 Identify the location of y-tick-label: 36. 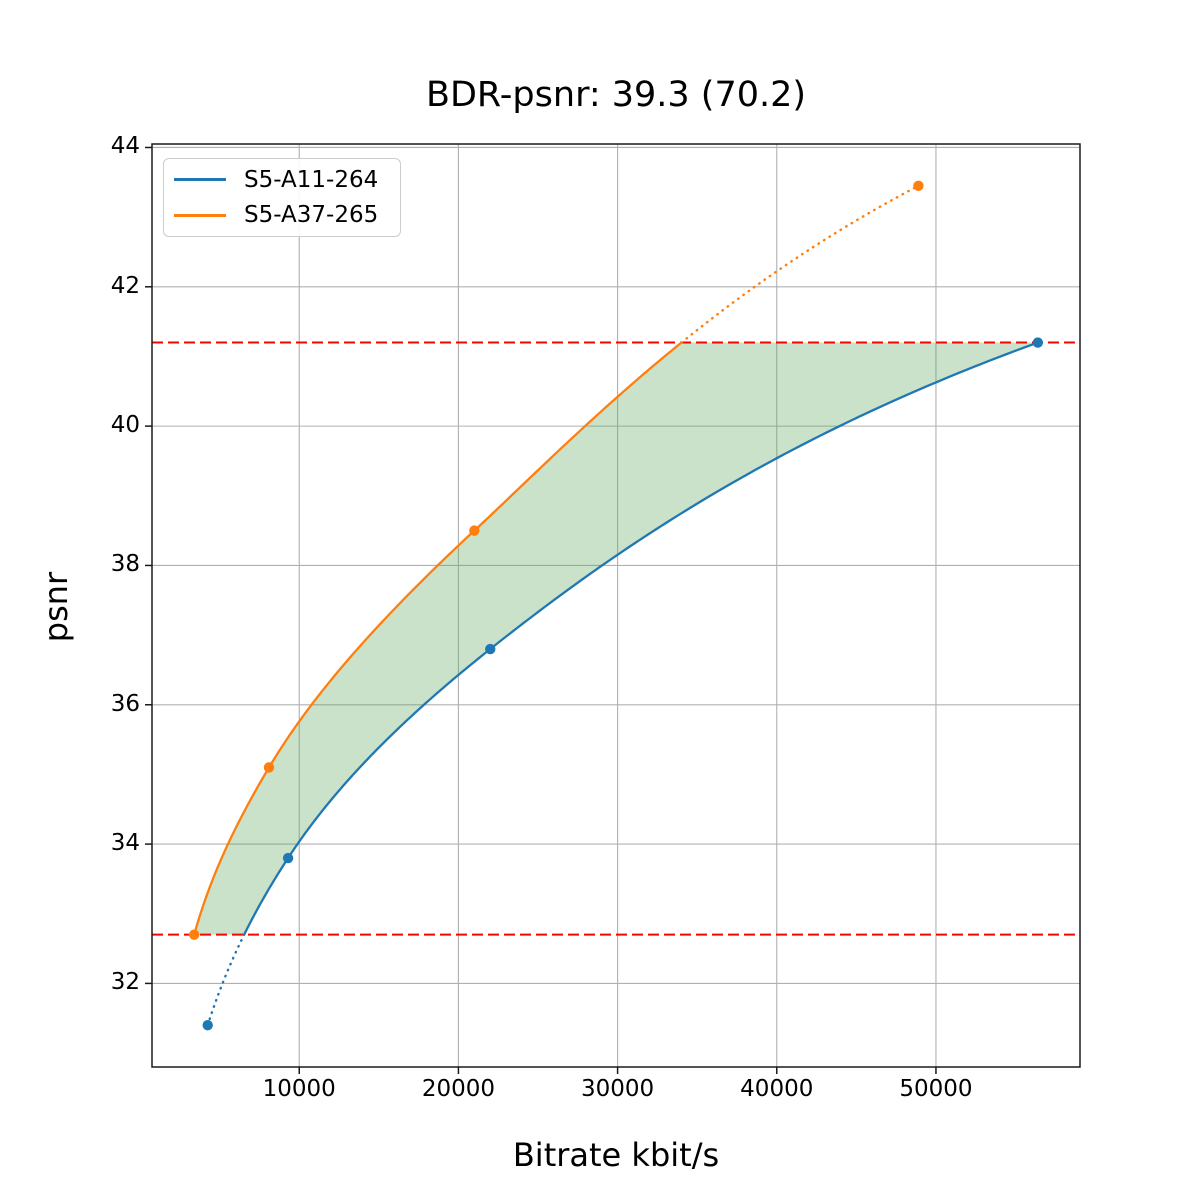
(125, 703).